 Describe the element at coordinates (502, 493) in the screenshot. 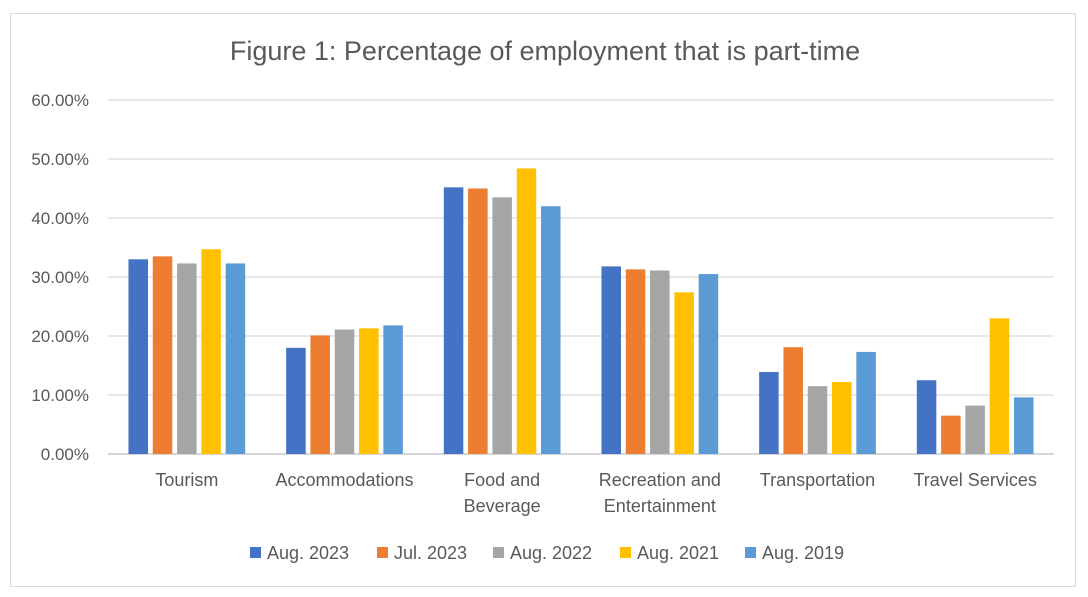

I see `category-label: Food and Beverage` at that location.